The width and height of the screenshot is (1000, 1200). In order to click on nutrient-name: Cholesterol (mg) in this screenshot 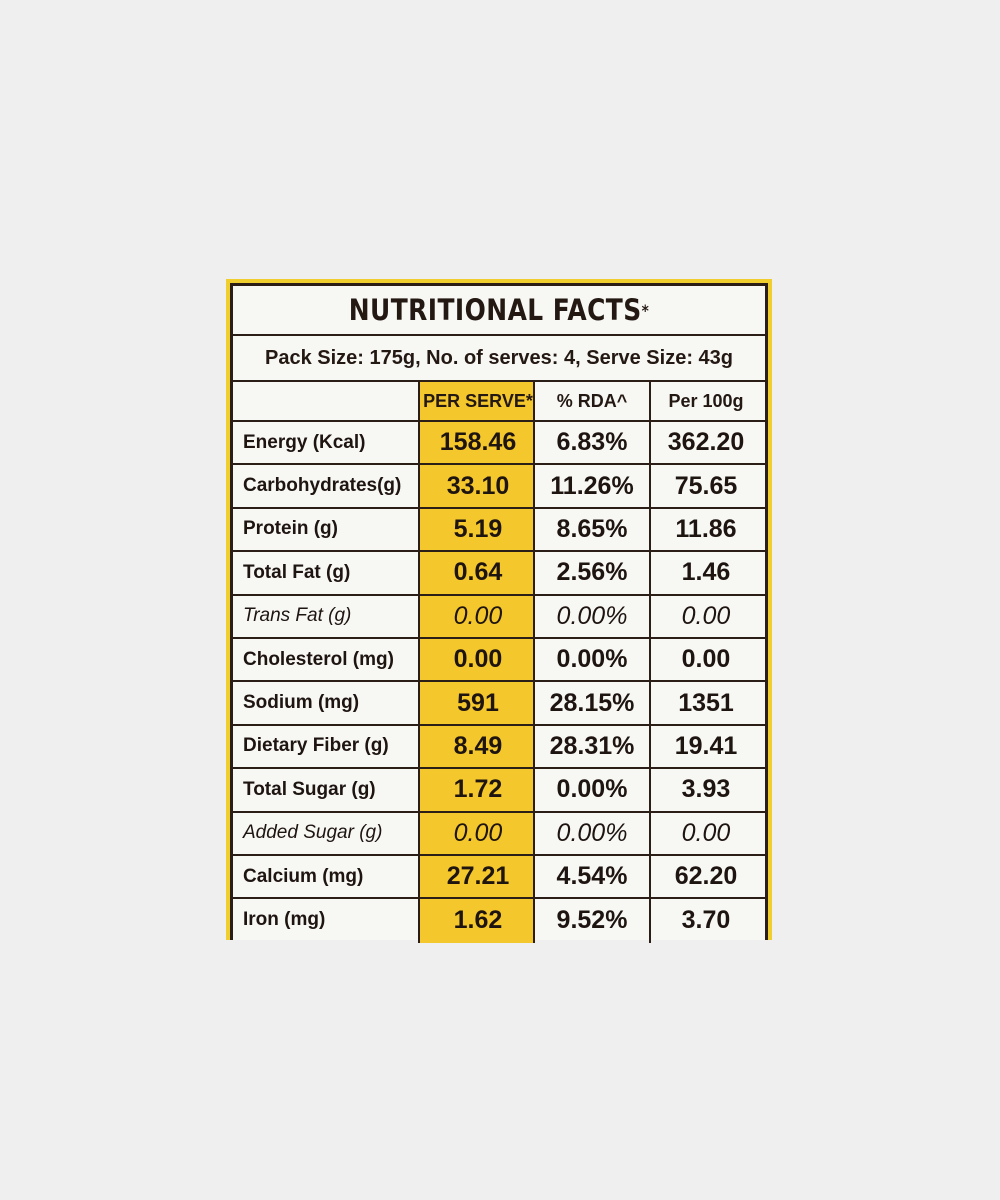, I will do `click(318, 659)`.